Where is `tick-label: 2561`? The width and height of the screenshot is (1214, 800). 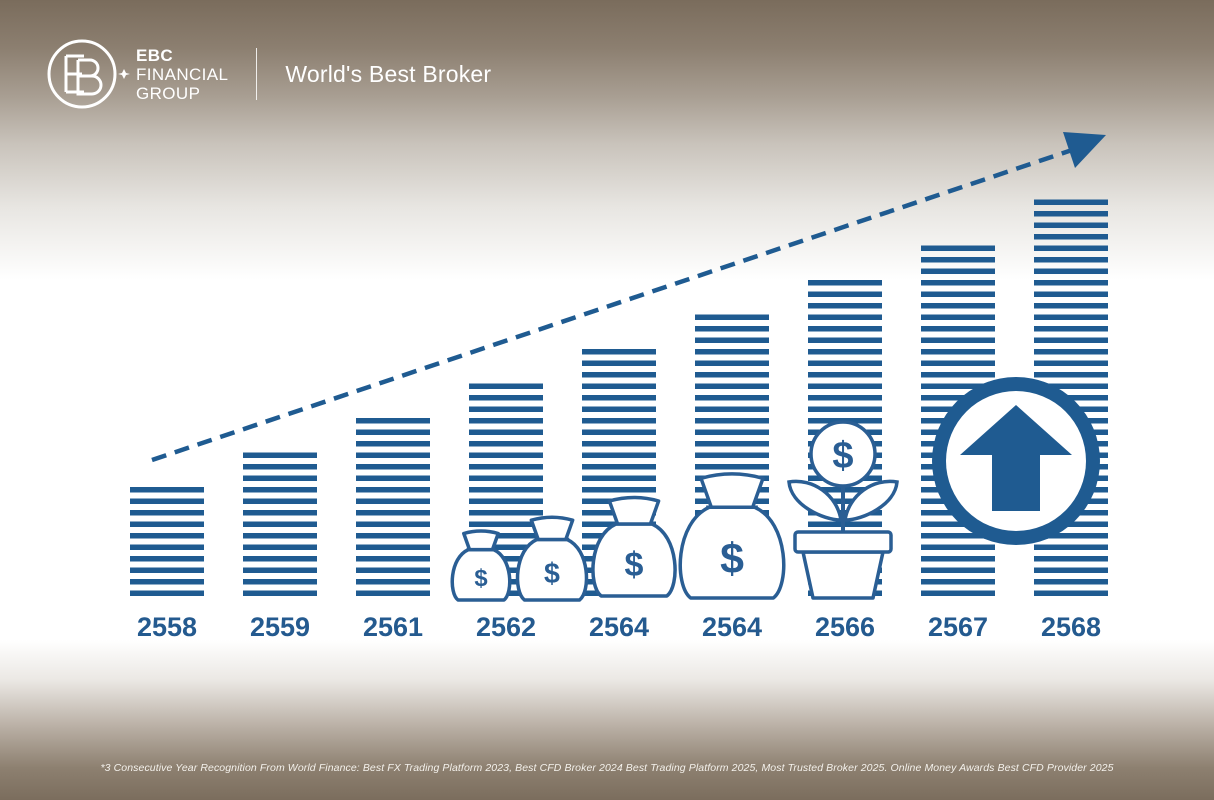 tick-label: 2561 is located at coordinates (393, 627).